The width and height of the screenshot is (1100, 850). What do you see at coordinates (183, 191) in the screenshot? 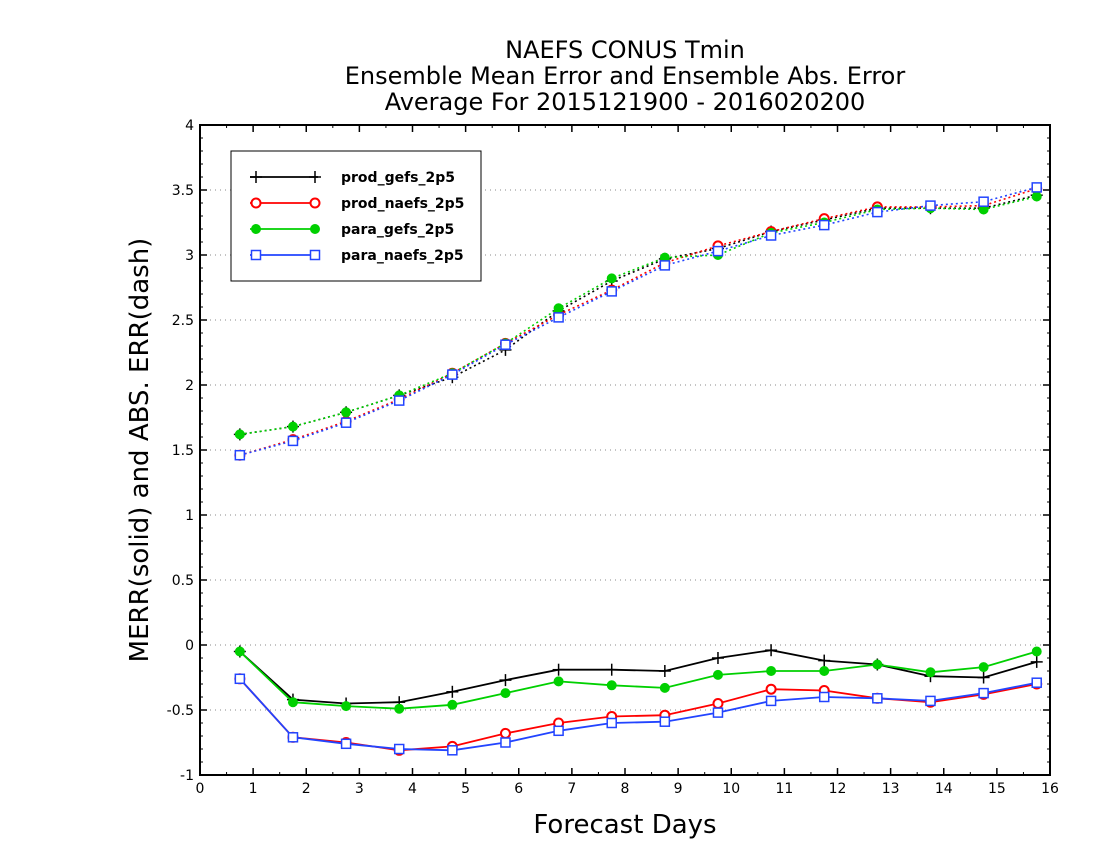
I see `y-tick-label: 3.5` at bounding box center [183, 191].